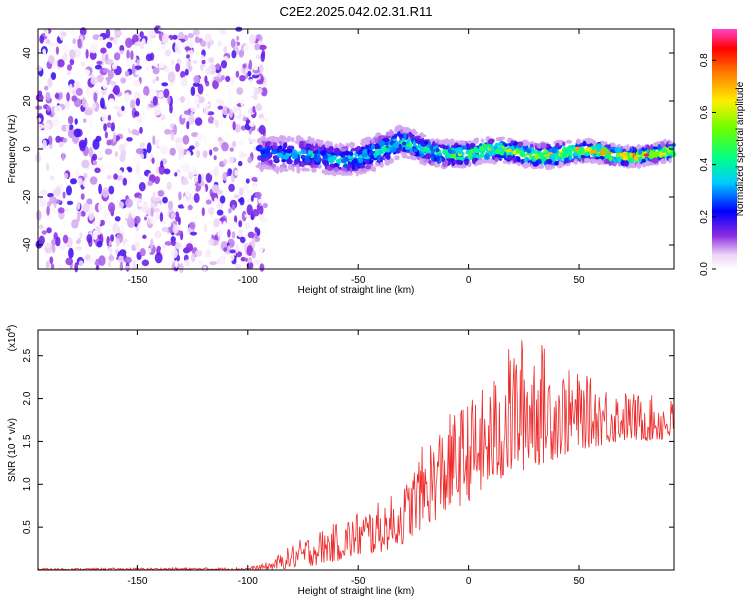 Image resolution: width=750 pixels, height=600 pixels. What do you see at coordinates (27, 101) in the screenshot?
I see `y-tick-label: 20` at bounding box center [27, 101].